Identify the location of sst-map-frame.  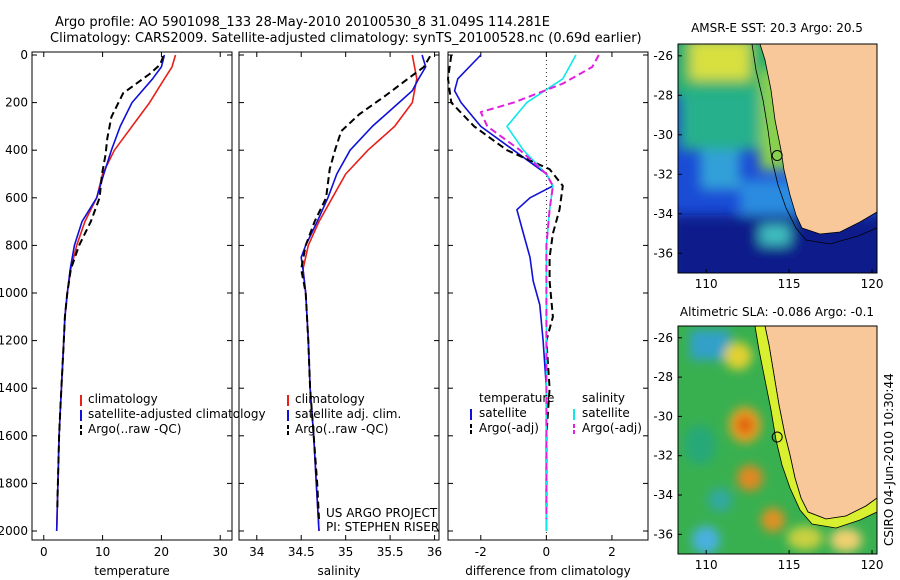
(777, 158).